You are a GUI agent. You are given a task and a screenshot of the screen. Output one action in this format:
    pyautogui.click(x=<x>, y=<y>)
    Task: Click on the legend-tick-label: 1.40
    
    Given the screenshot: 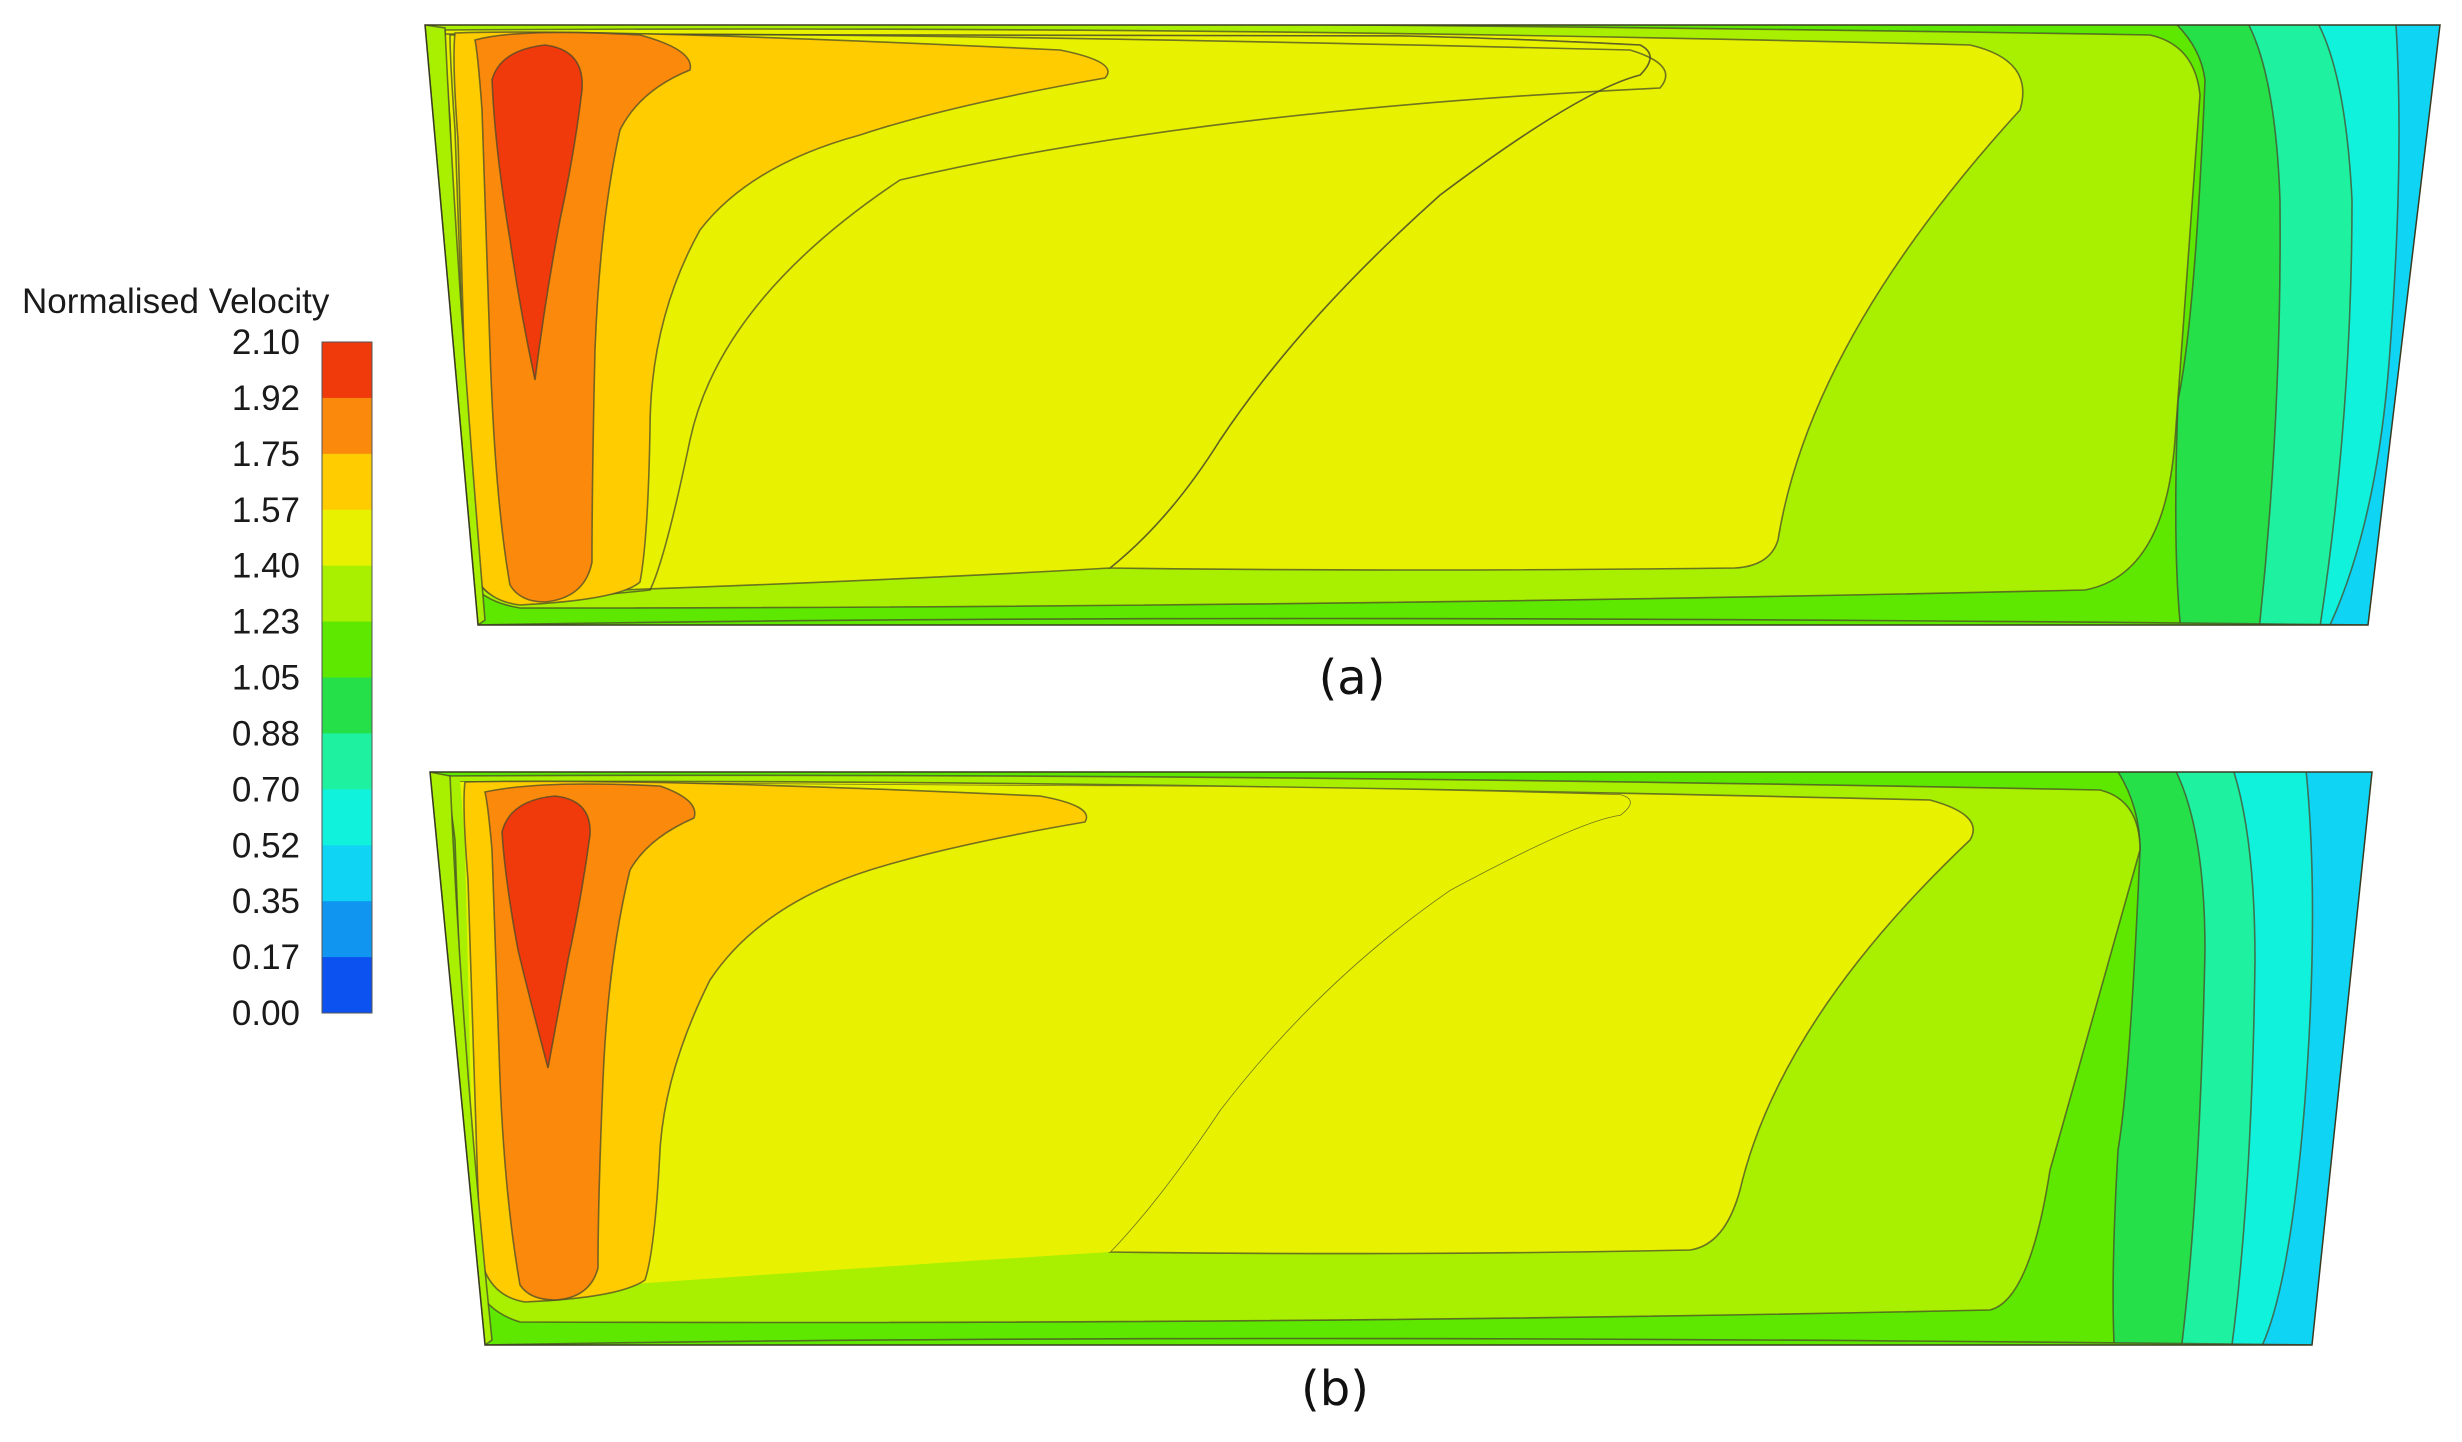 What is the action you would take?
    pyautogui.click(x=266, y=566)
    